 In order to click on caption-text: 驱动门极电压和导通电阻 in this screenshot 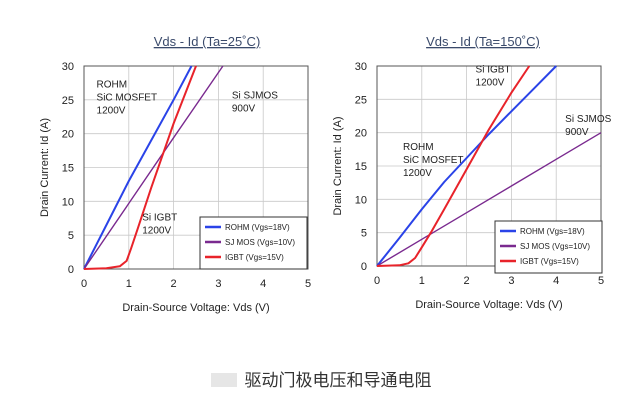, I will do `click(338, 380)`.